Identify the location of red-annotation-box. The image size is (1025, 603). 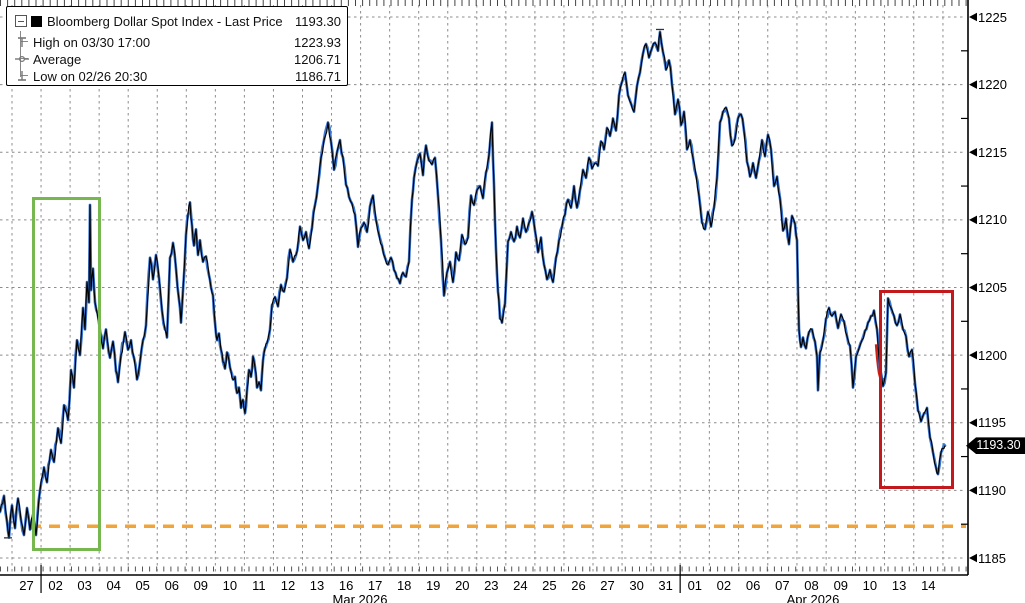
(916, 389).